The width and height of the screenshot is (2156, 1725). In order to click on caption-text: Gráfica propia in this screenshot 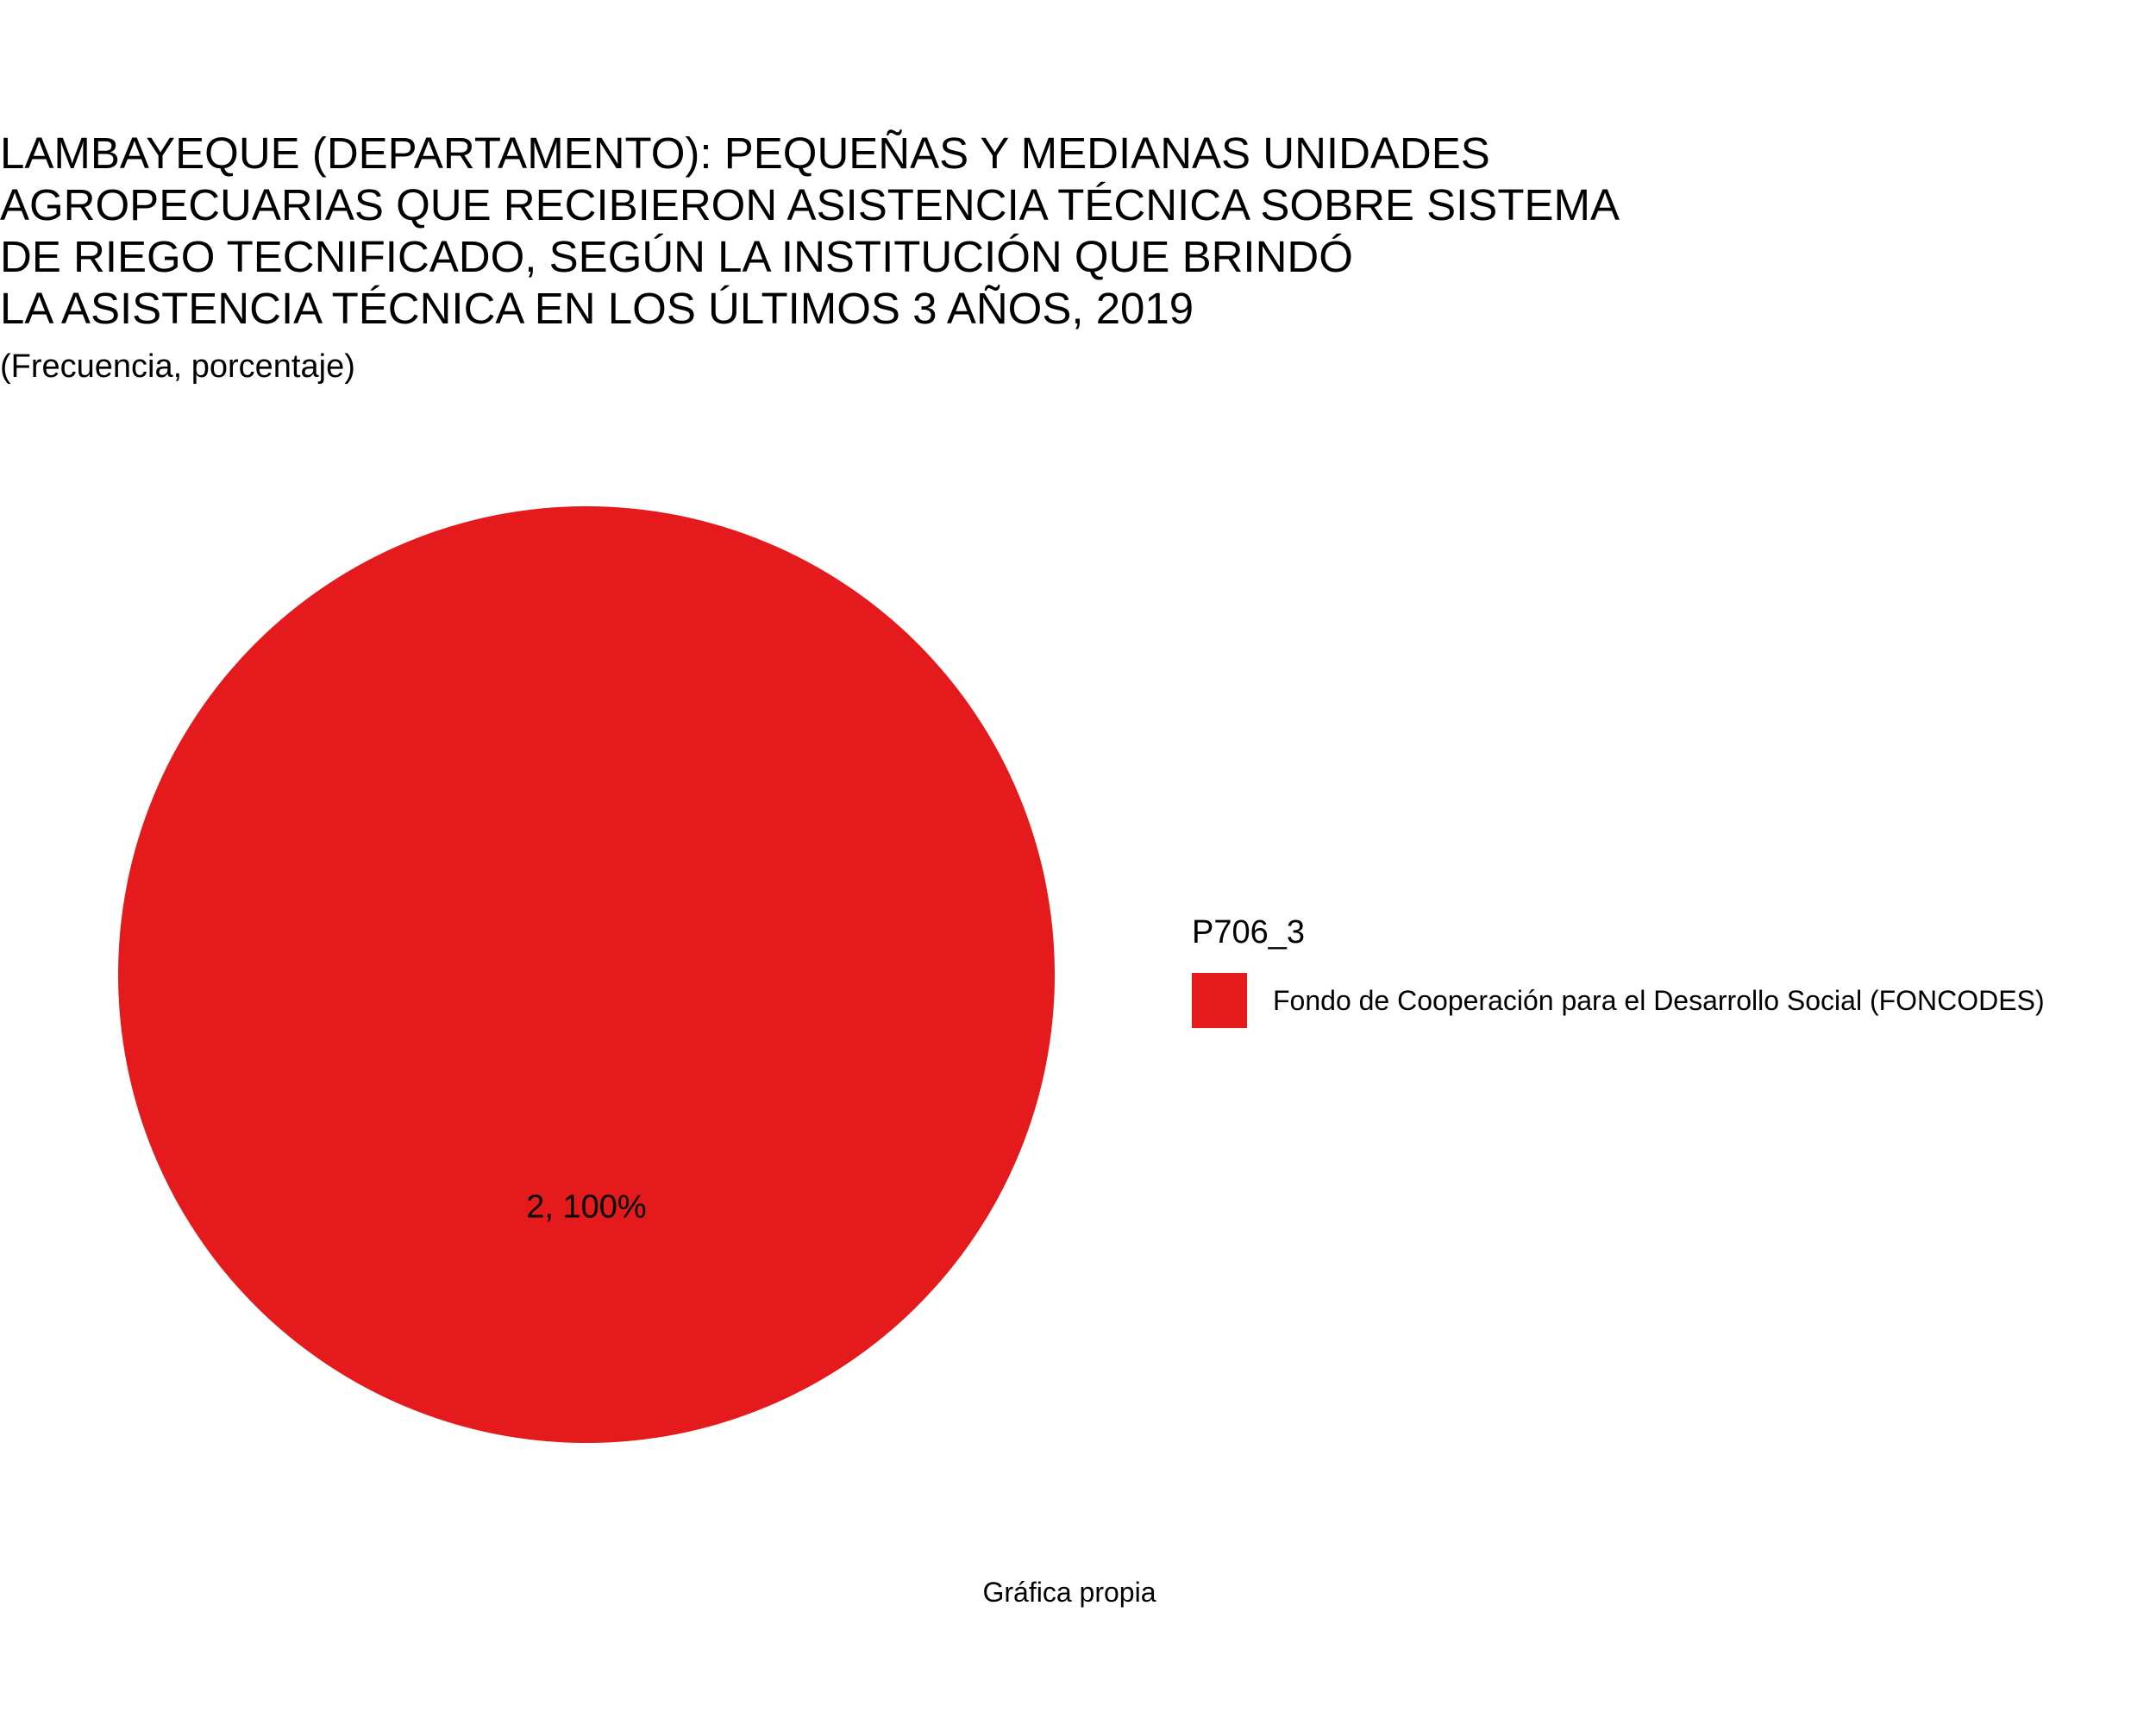, I will do `click(1069, 1593)`.